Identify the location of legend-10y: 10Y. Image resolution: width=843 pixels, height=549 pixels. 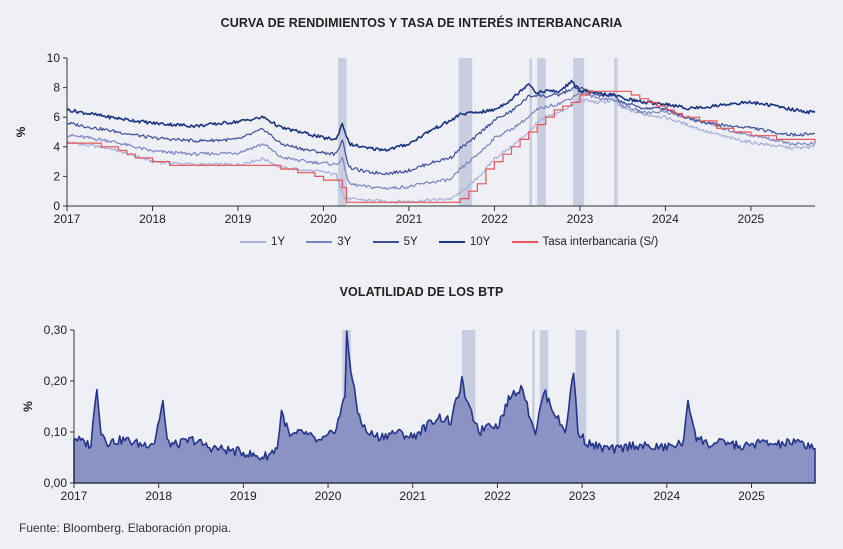
(464, 242).